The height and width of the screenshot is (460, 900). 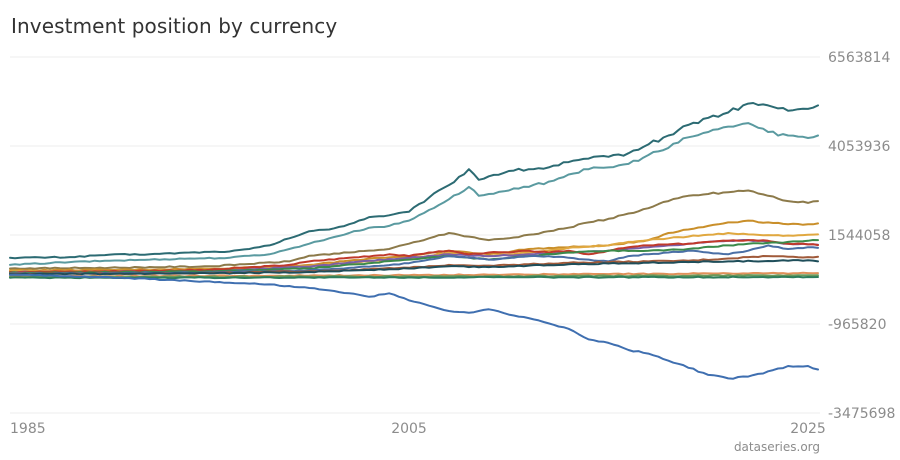 What do you see at coordinates (859, 147) in the screenshot?
I see `y-tick-label: 4053936` at bounding box center [859, 147].